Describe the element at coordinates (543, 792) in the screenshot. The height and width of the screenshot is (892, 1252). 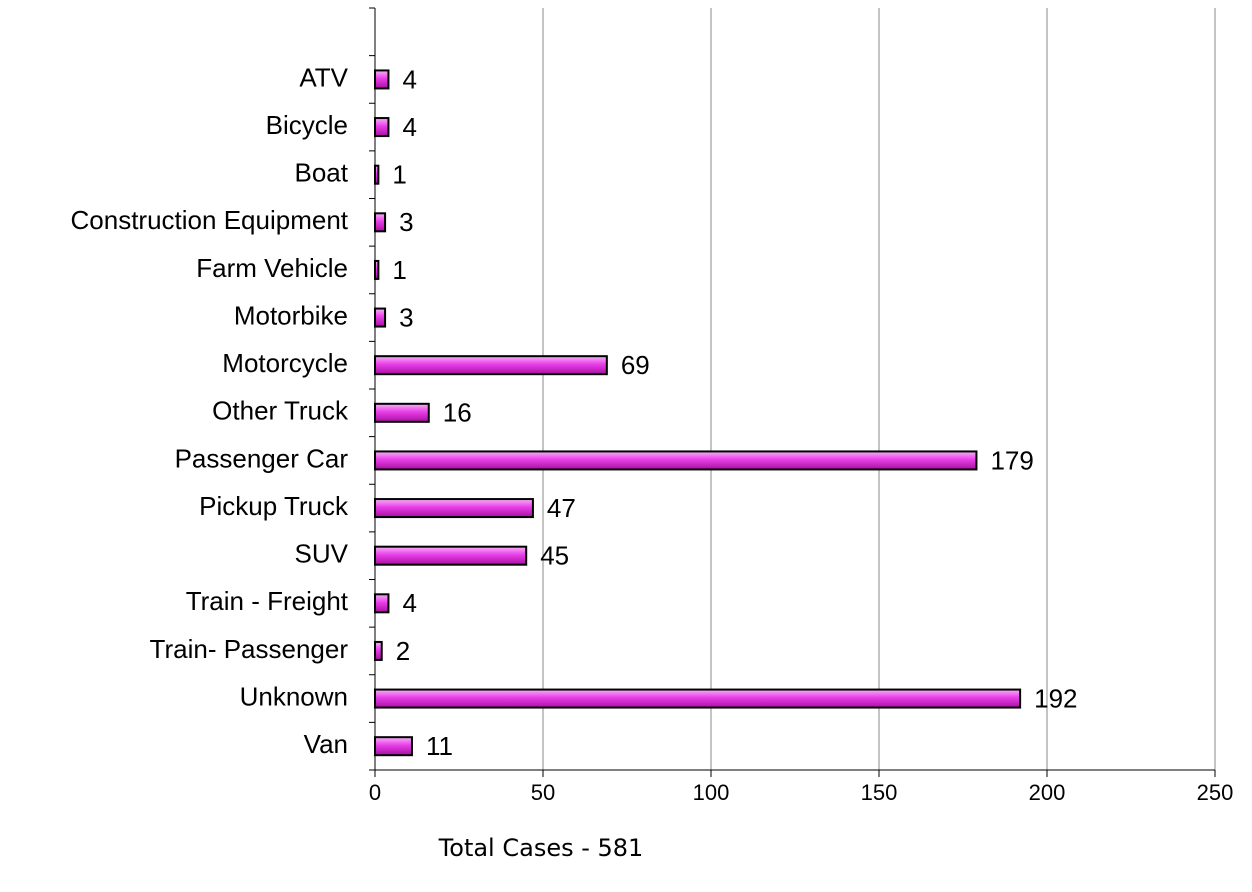
I see `x-tick-label: 50` at that location.